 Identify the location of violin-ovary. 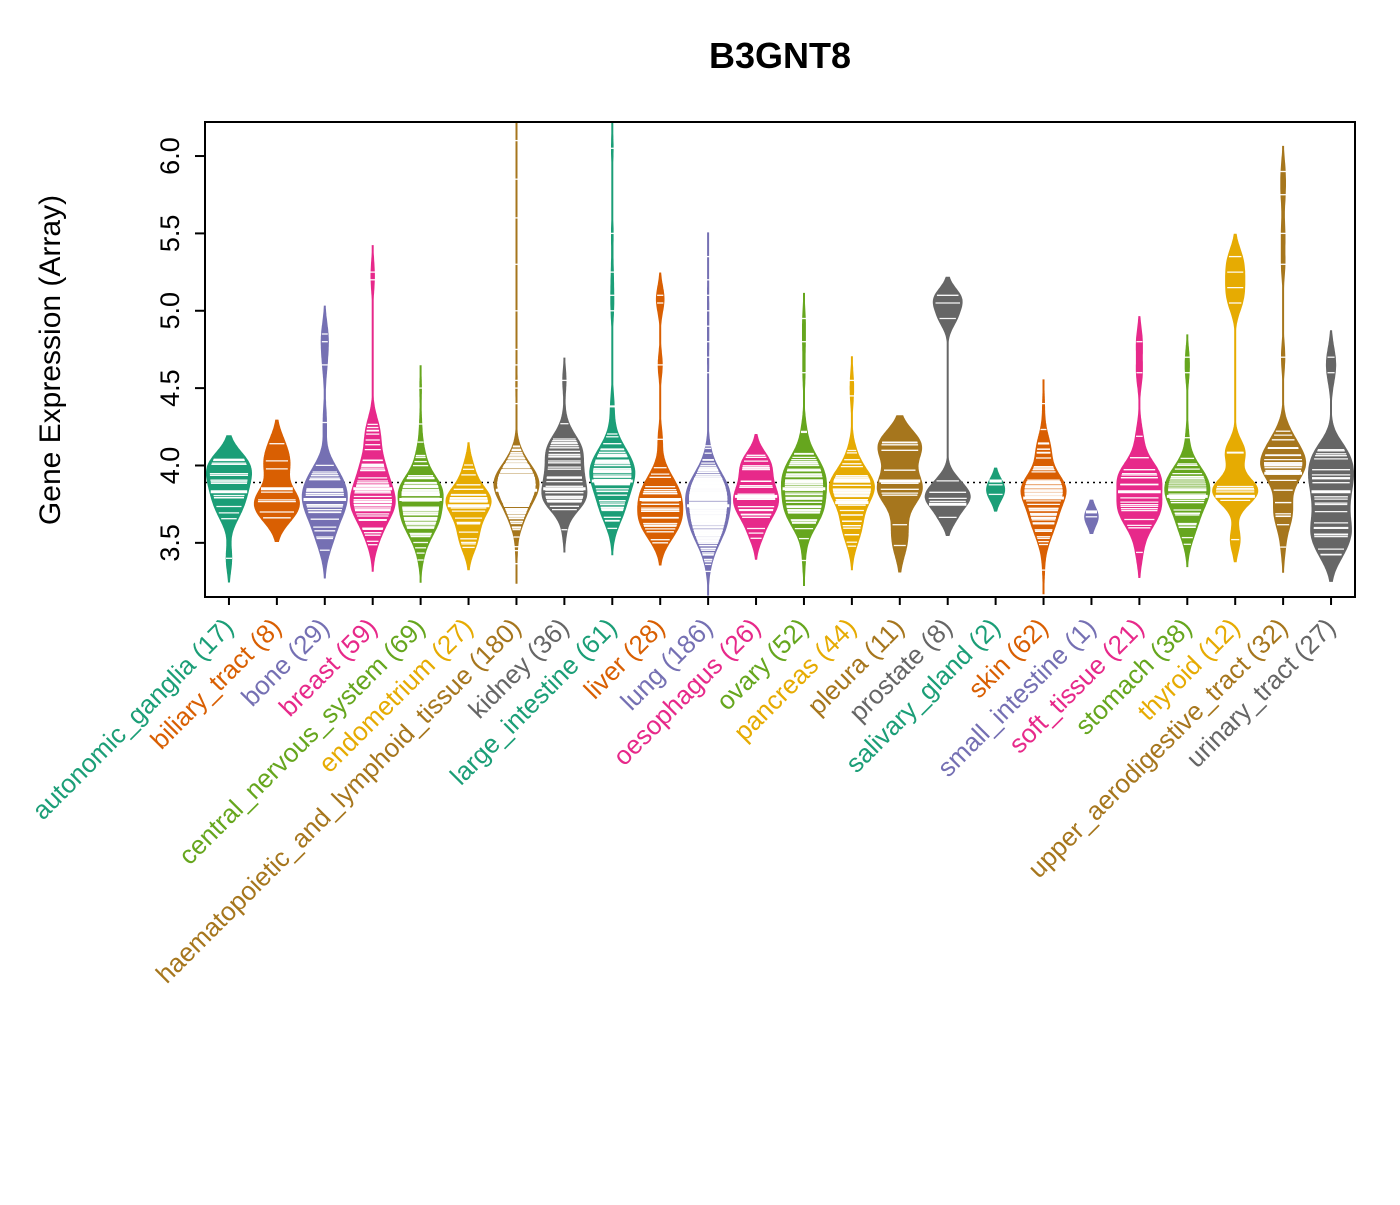
(803, 439).